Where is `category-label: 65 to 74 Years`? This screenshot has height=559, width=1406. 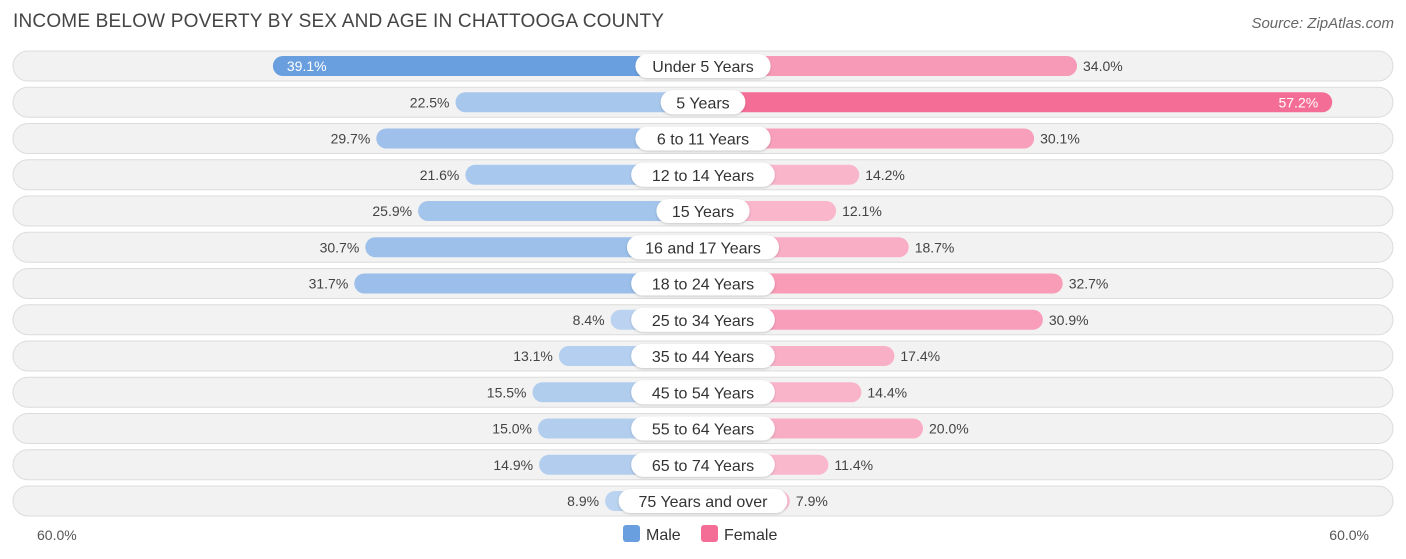
category-label: 65 to 74 Years is located at coordinates (703, 466).